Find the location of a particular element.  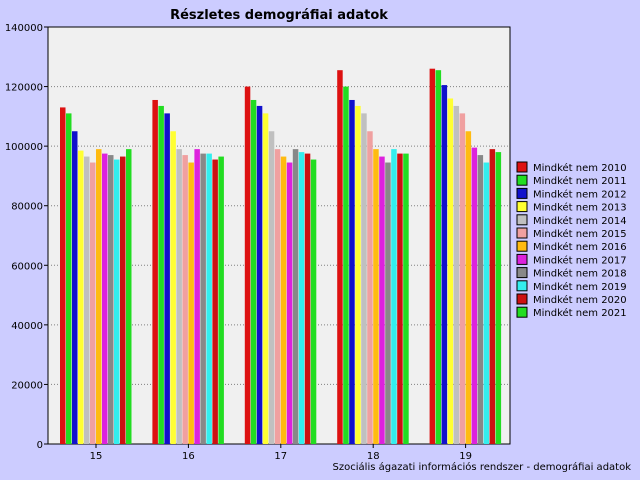

legend-label: Mindkét nem 2018 is located at coordinates (580, 274).